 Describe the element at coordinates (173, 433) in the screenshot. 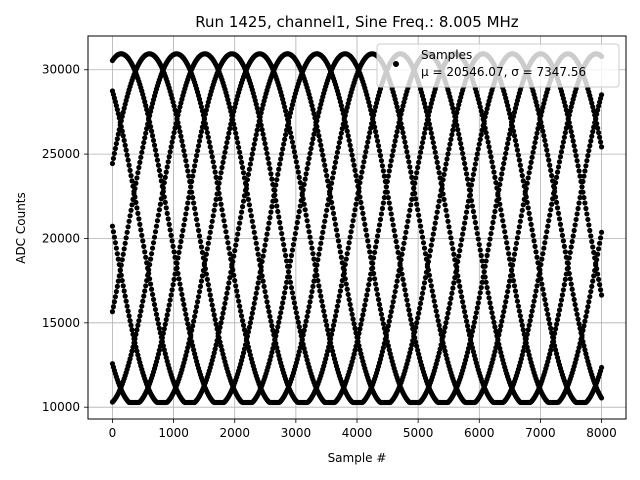

I see `x-tick-label: 1000` at that location.